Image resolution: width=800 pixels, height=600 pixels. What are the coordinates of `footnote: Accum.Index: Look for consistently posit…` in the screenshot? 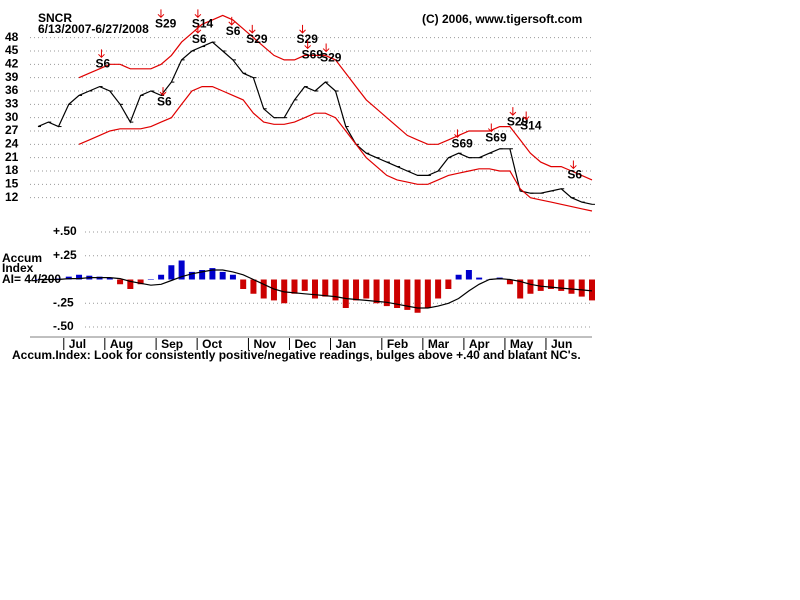 It's located at (296, 355).